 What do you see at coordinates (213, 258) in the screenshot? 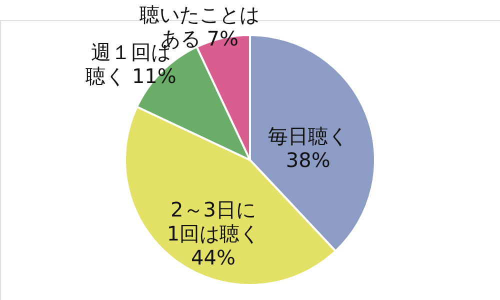
I see `data-label: 44%` at bounding box center [213, 258].